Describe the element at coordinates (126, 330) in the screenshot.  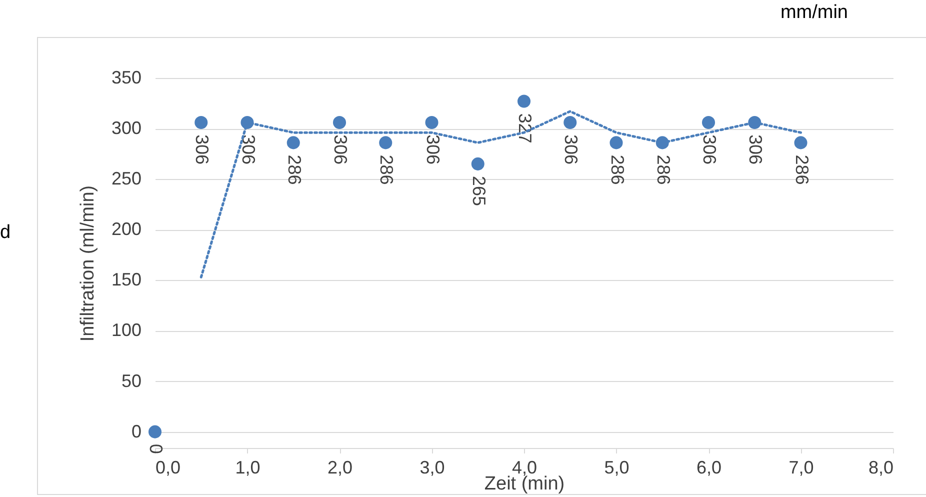
I see `y-tick-label: 100` at that location.